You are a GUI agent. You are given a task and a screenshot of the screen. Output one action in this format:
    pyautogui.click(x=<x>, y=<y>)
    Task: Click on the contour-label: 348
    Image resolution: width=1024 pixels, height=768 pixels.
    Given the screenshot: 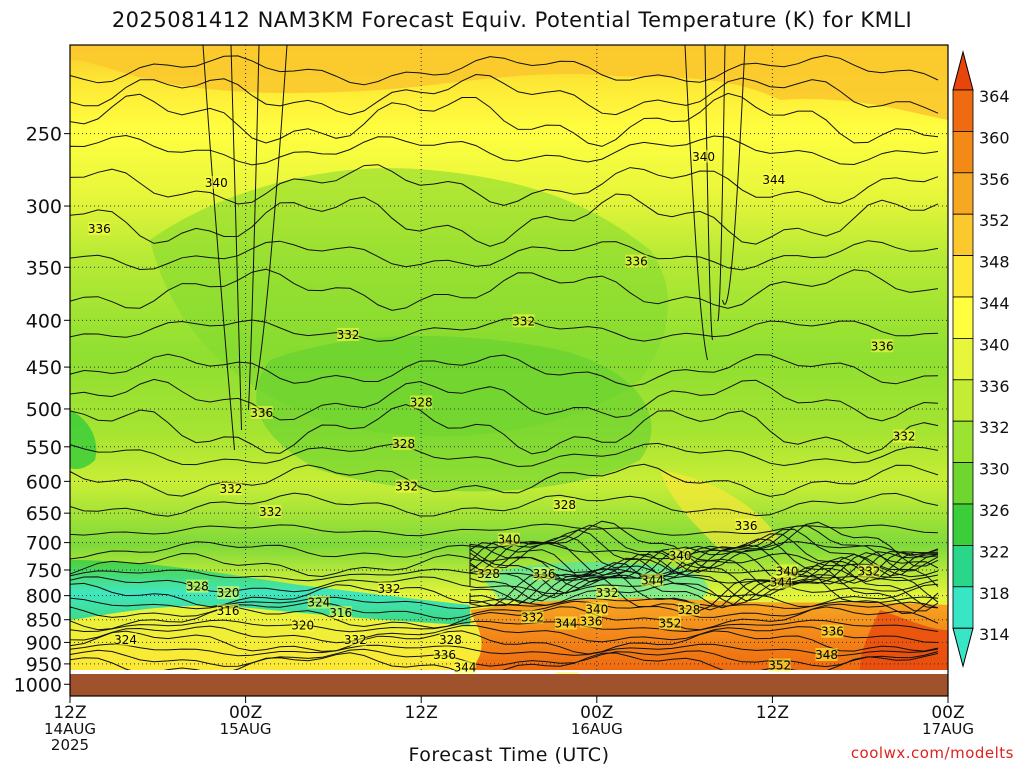 What is the action you would take?
    pyautogui.click(x=826, y=655)
    